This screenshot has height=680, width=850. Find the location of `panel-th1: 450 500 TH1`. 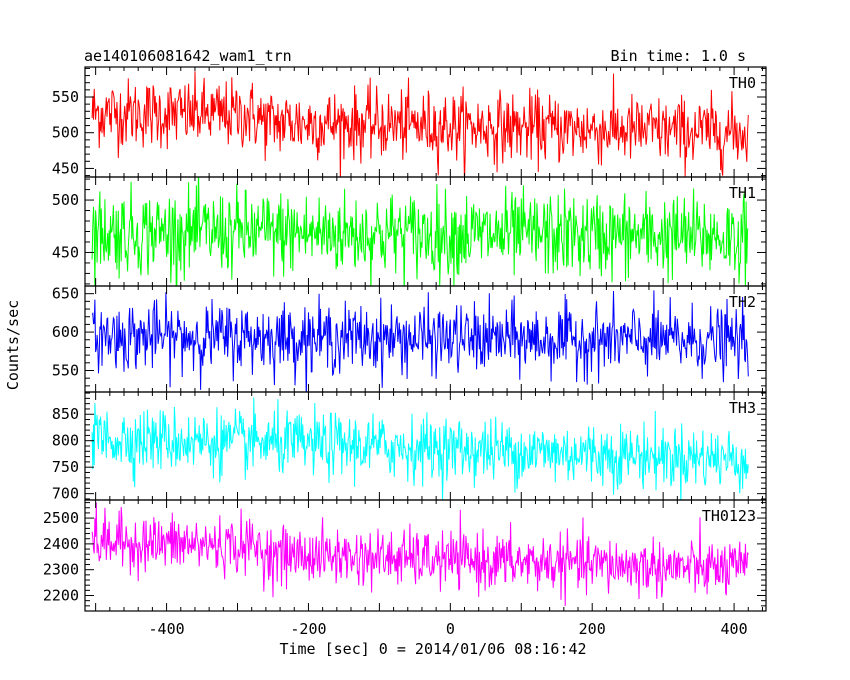

panel-th1: 450 500 TH1 is located at coordinates (409, 231).